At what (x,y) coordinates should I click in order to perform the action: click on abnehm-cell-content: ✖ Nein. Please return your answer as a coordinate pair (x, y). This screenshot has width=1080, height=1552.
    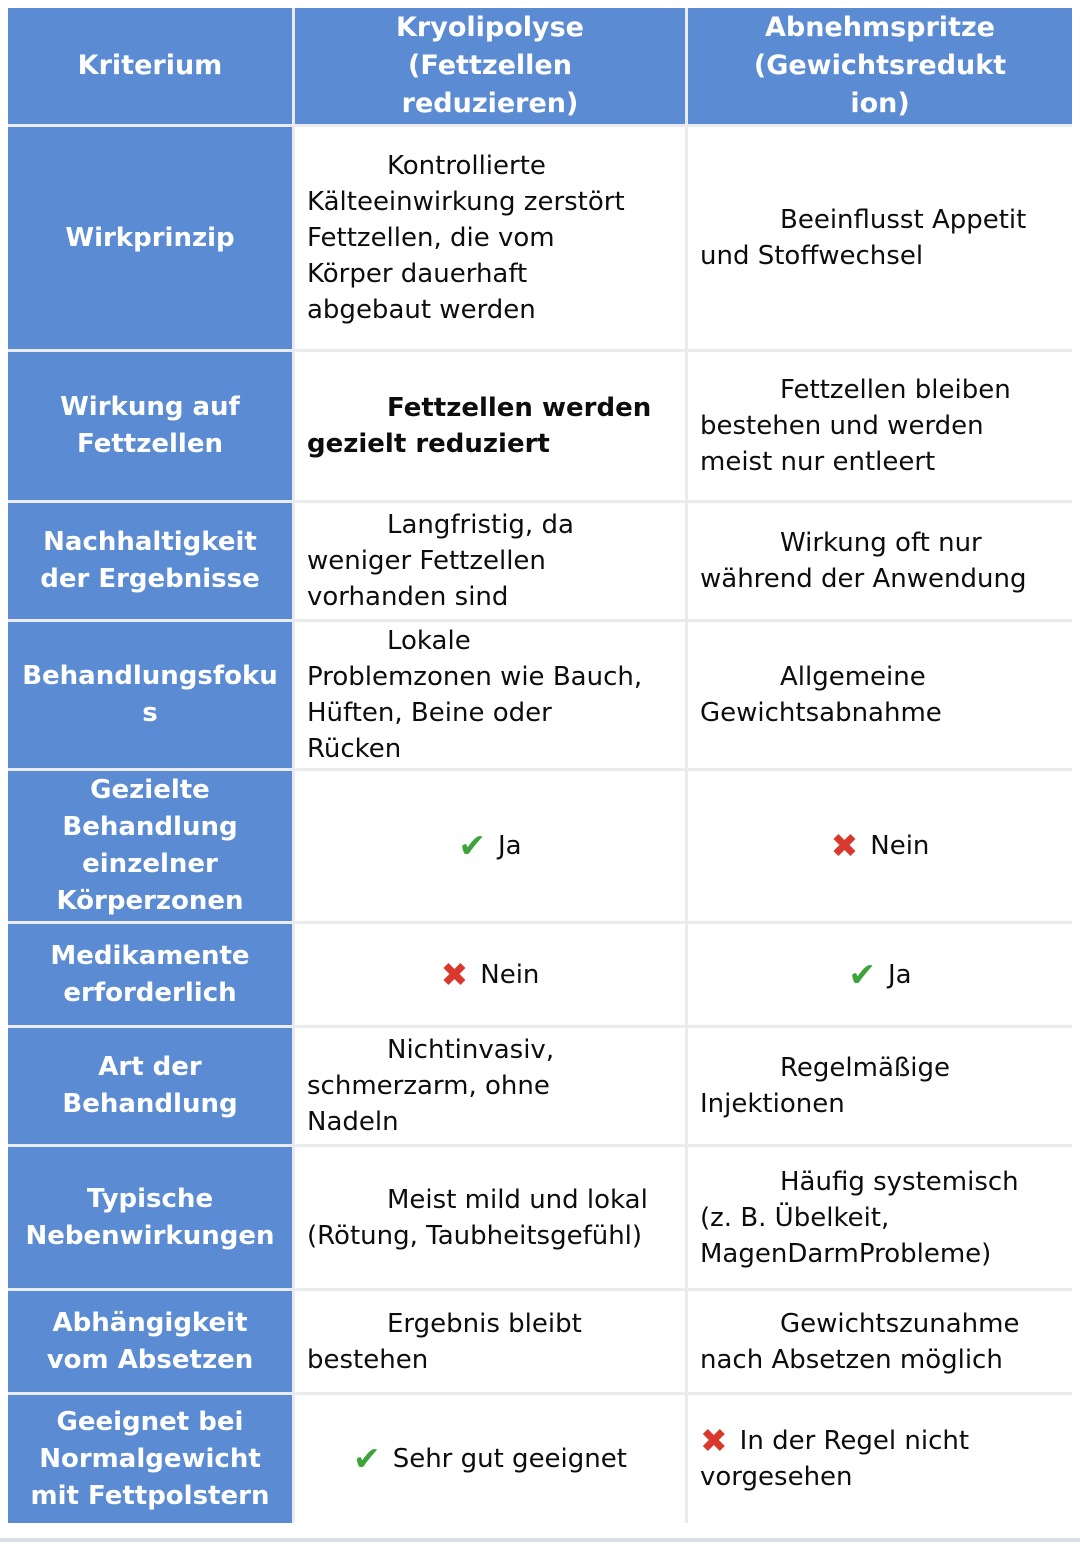
    Looking at the image, I should click on (880, 846).